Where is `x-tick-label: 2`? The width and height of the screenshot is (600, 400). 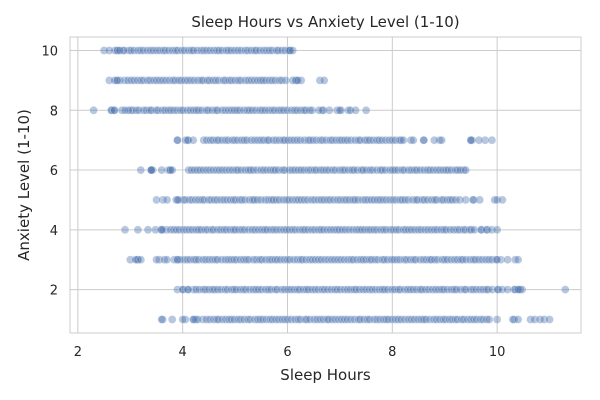
x-tick-label: 2 is located at coordinates (78, 352).